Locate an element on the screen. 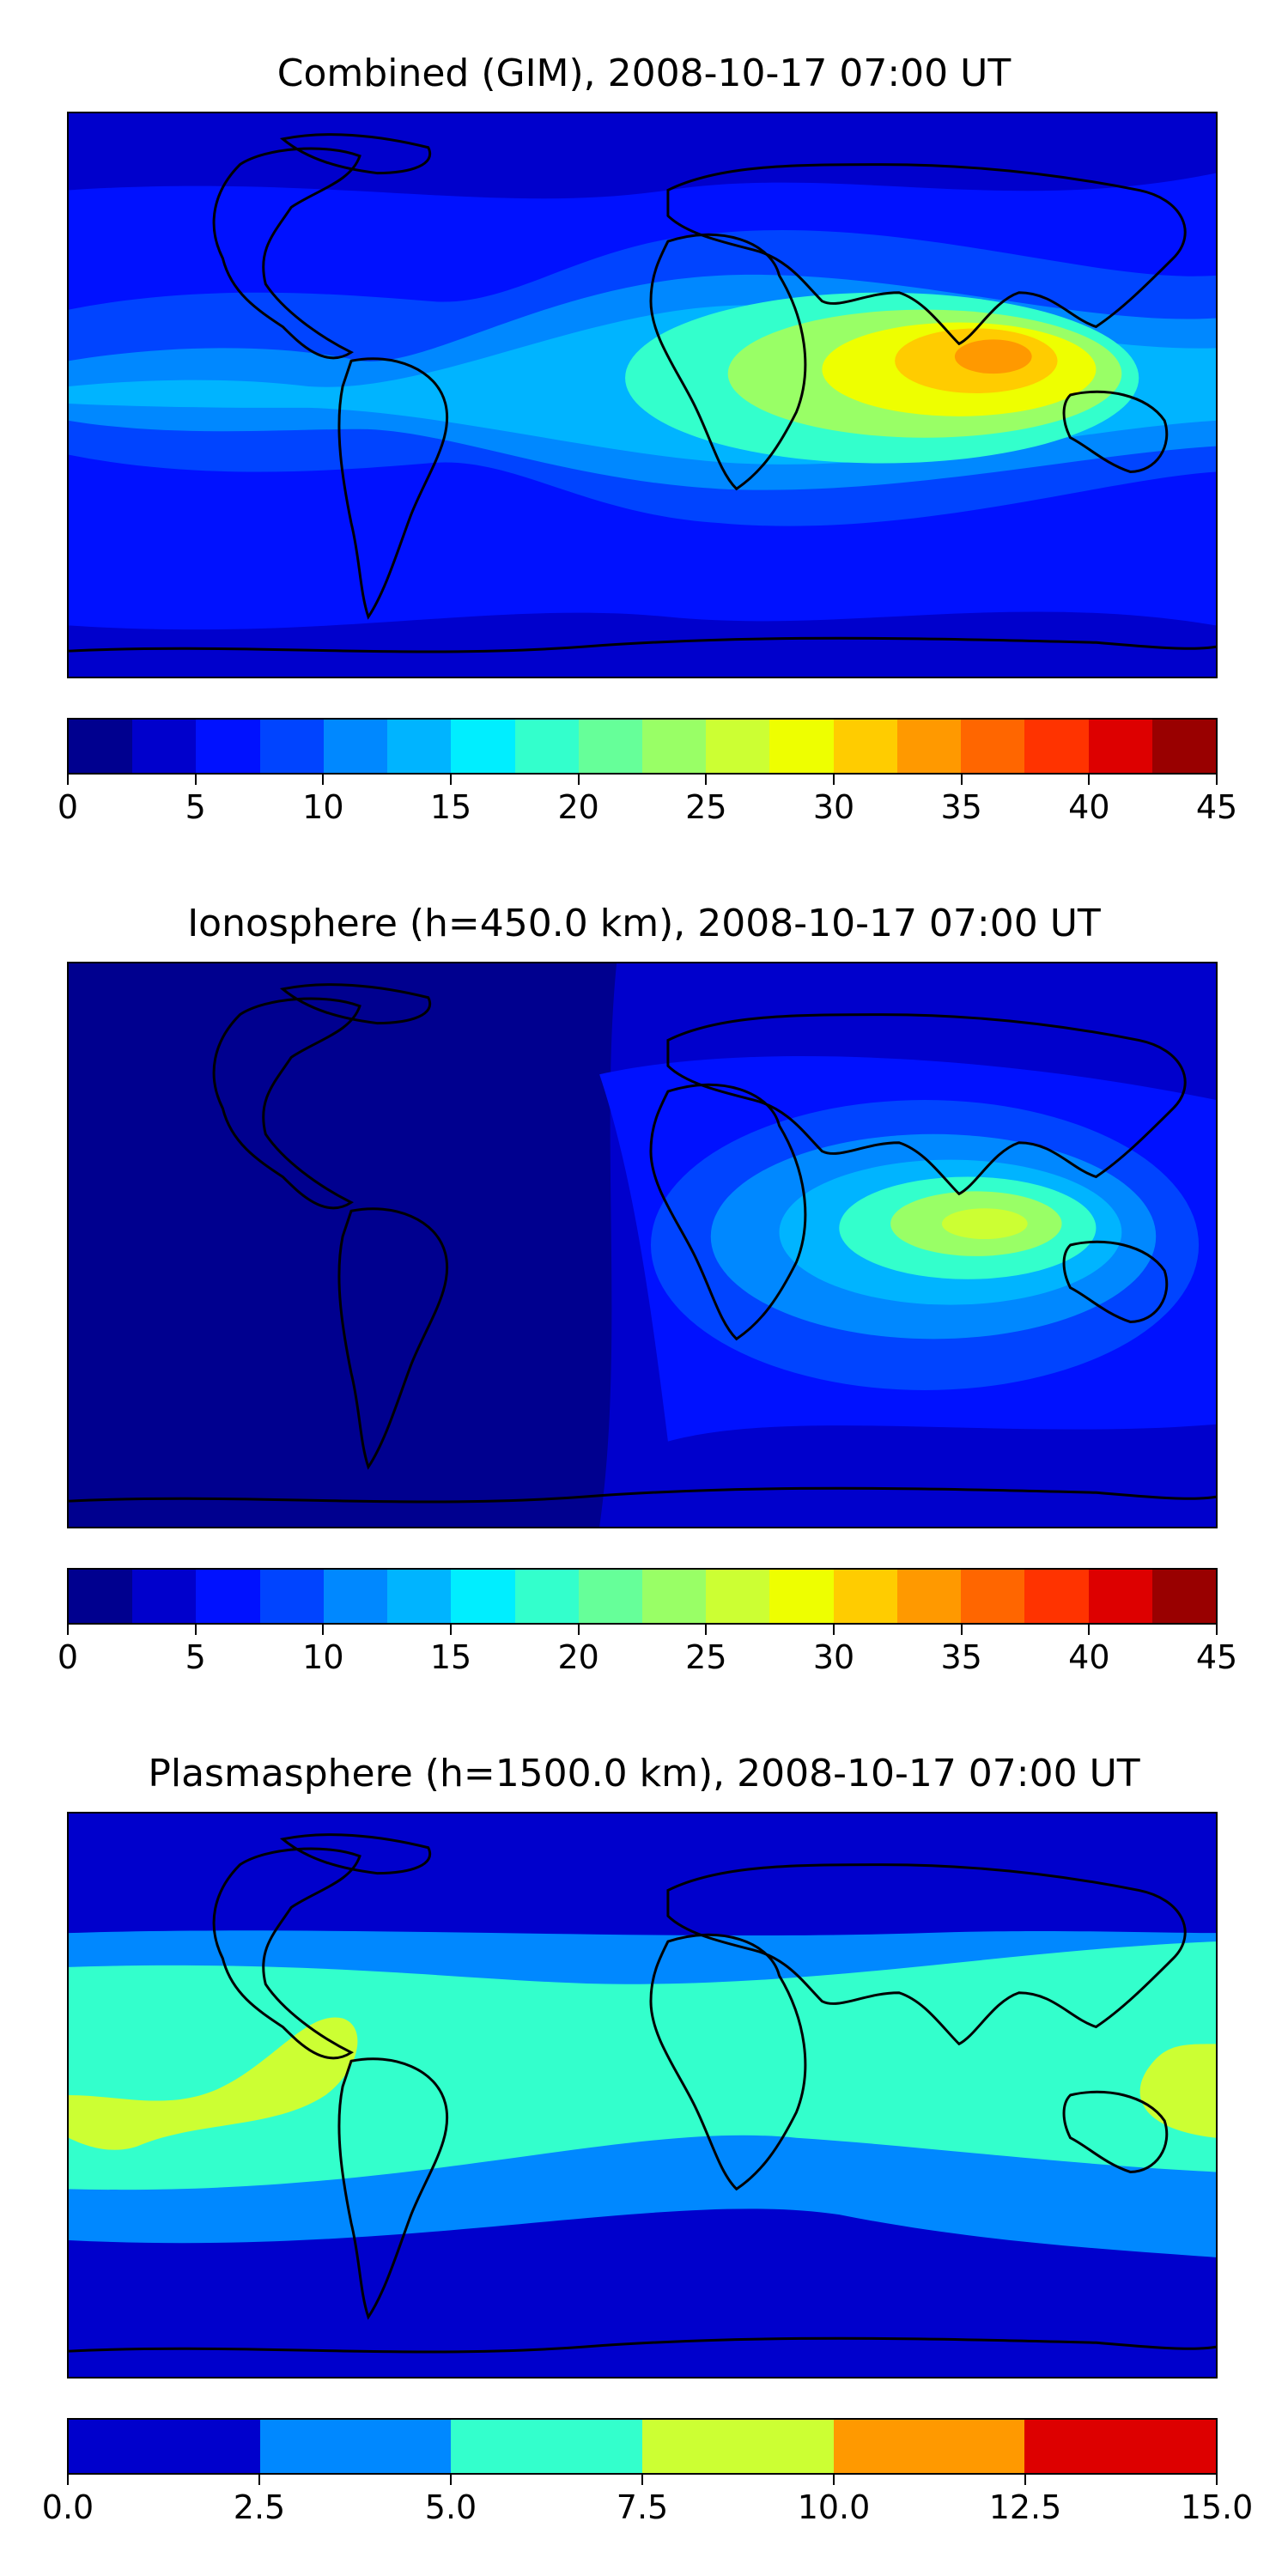  tec-region-low is located at coordinates (343, 1245).